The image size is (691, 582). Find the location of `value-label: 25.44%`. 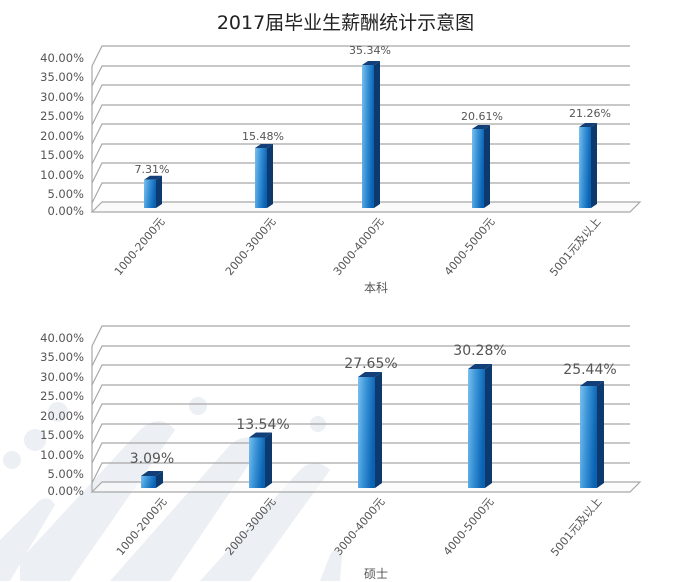

value-label: 25.44% is located at coordinates (590, 370).